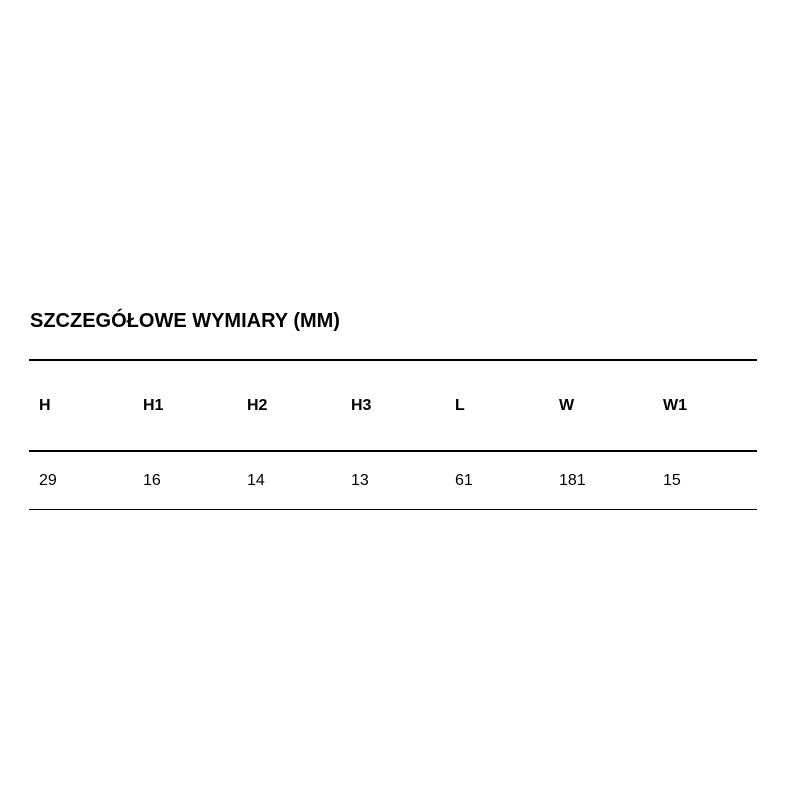 The height and width of the screenshot is (800, 800). I want to click on cell: 14, so click(289, 480).